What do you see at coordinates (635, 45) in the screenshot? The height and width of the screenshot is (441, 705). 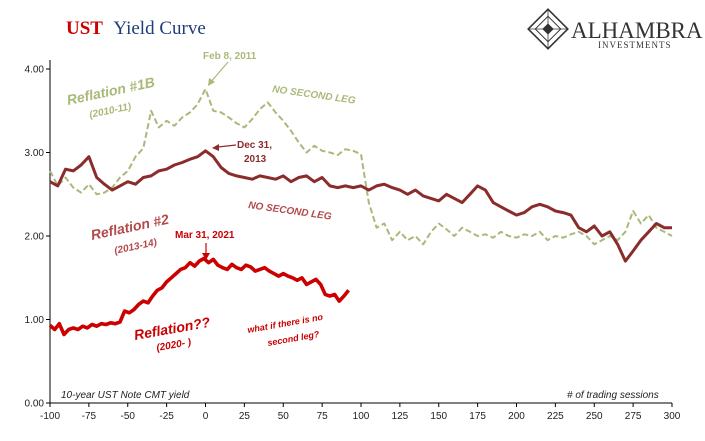 I see `logo-sub: INVESTMENTS` at bounding box center [635, 45].